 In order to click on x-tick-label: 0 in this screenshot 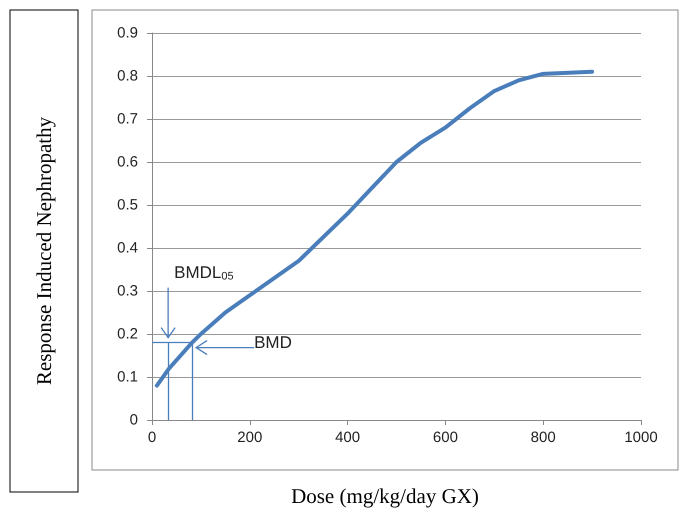, I will do `click(152, 437)`.